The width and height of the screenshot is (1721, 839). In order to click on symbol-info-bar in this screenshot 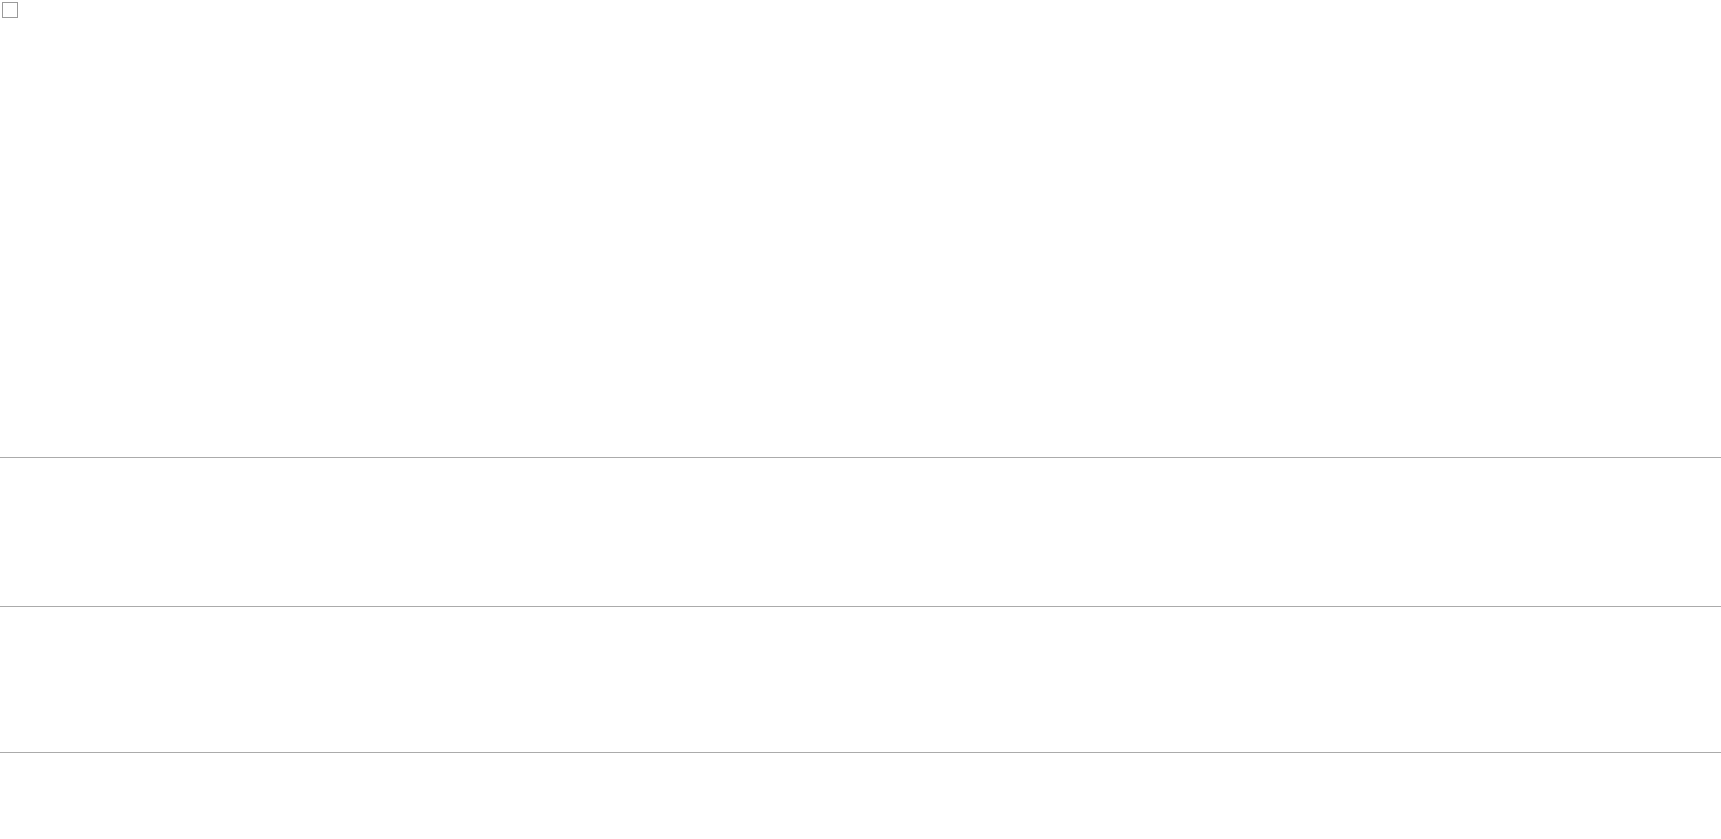, I will do `click(10, 10)`.